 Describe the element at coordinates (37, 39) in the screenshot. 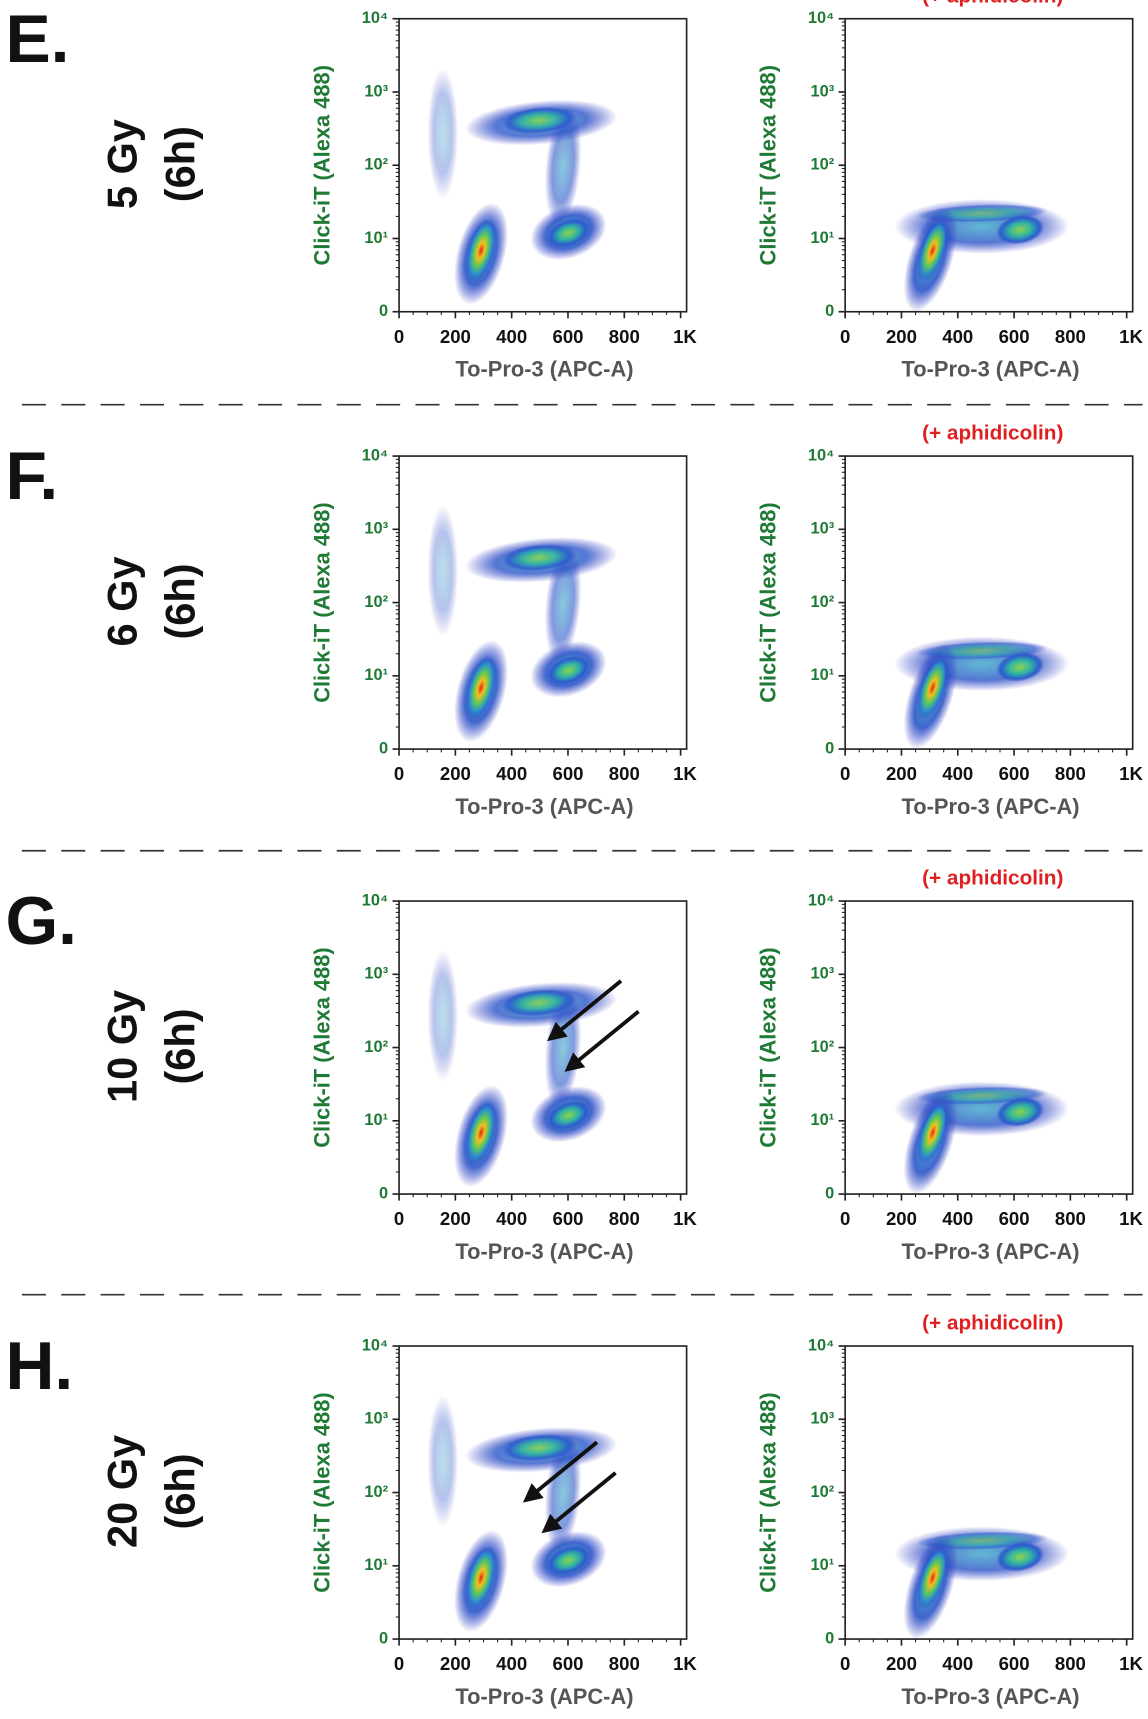

I see `panel-letter: E.` at that location.